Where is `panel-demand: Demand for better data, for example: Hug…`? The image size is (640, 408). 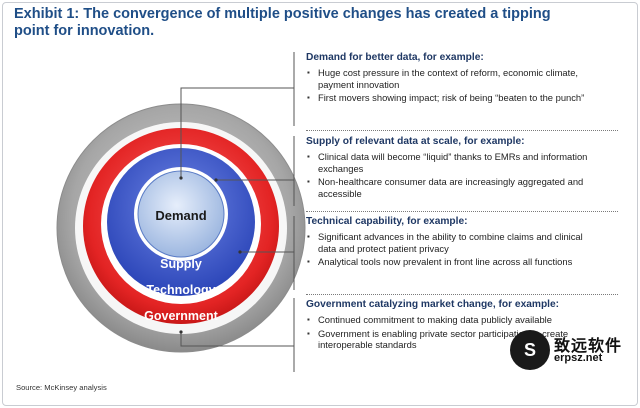 panel-demand: Demand for better data, for example: Hug… is located at coordinates (452, 79).